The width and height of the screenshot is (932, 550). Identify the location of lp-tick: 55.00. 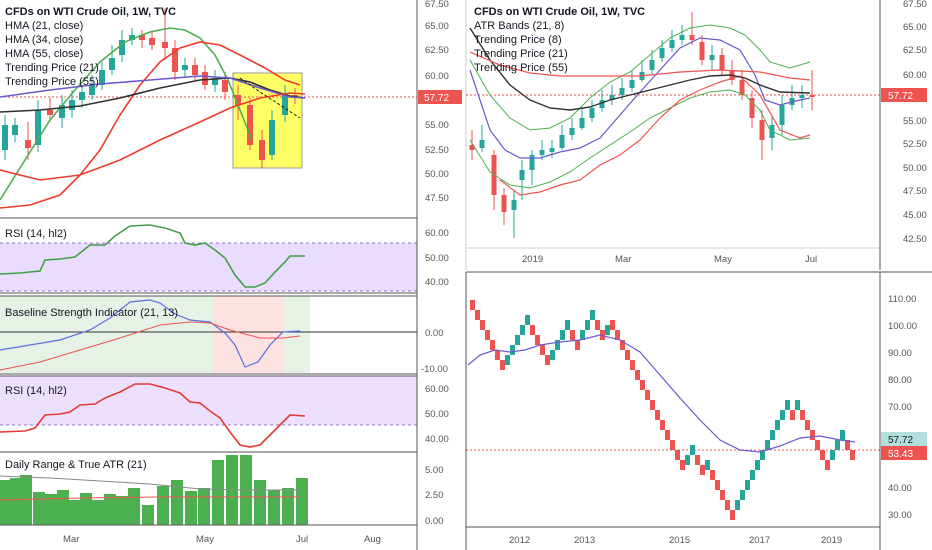
(437, 125).